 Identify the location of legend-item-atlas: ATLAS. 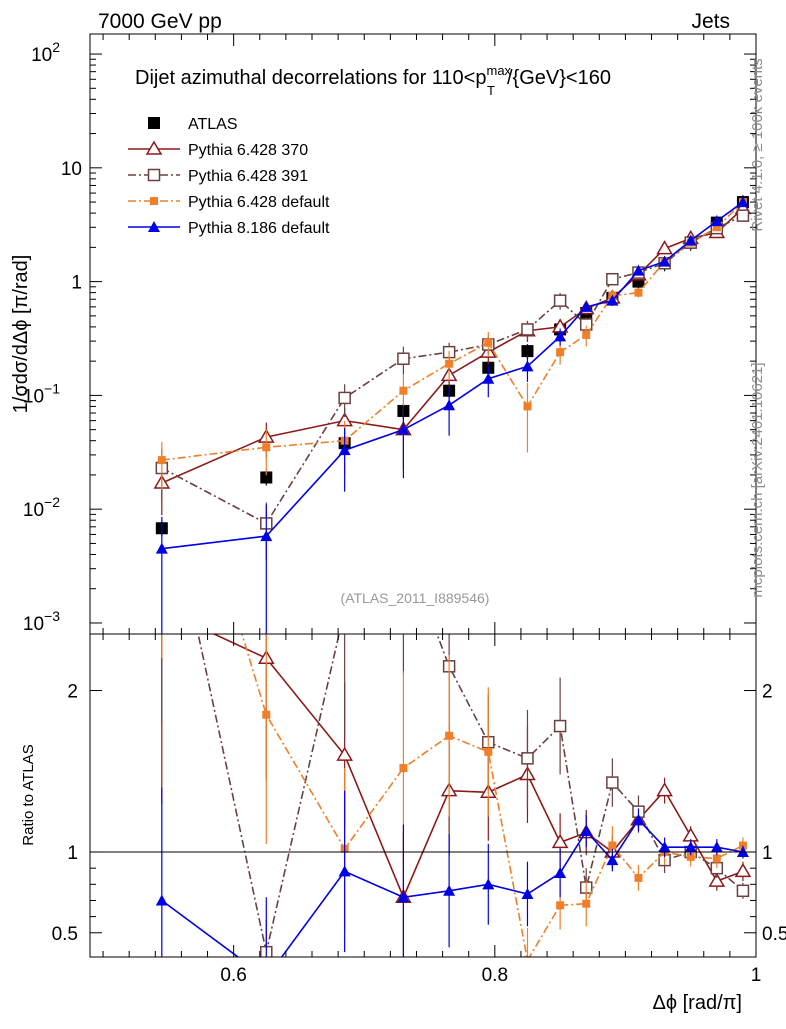
(193, 124).